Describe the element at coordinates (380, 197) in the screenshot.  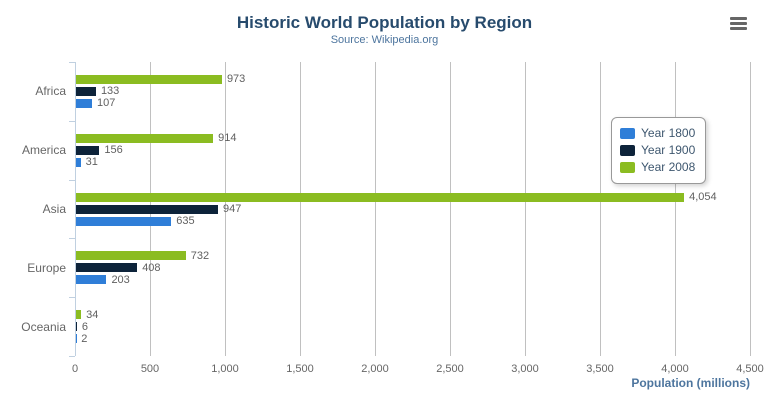
I see `bar-year-2008-asia` at that location.